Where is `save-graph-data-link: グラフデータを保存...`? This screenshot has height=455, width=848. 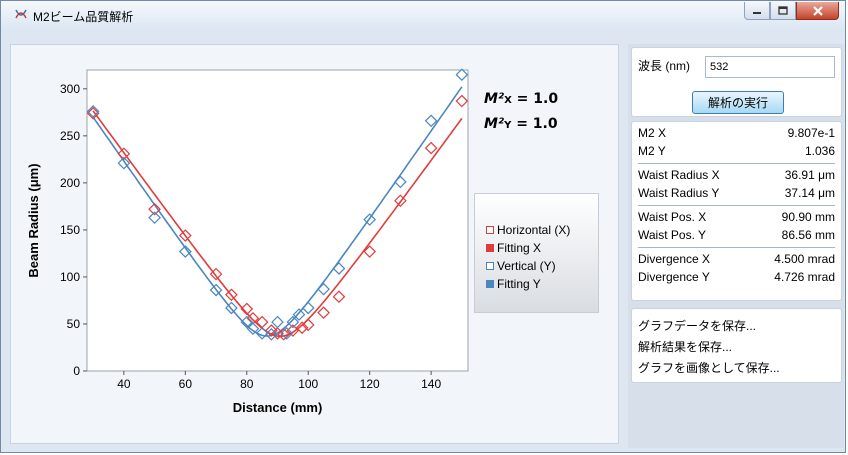
save-graph-data-link: グラフデータを保存... is located at coordinates (697, 326).